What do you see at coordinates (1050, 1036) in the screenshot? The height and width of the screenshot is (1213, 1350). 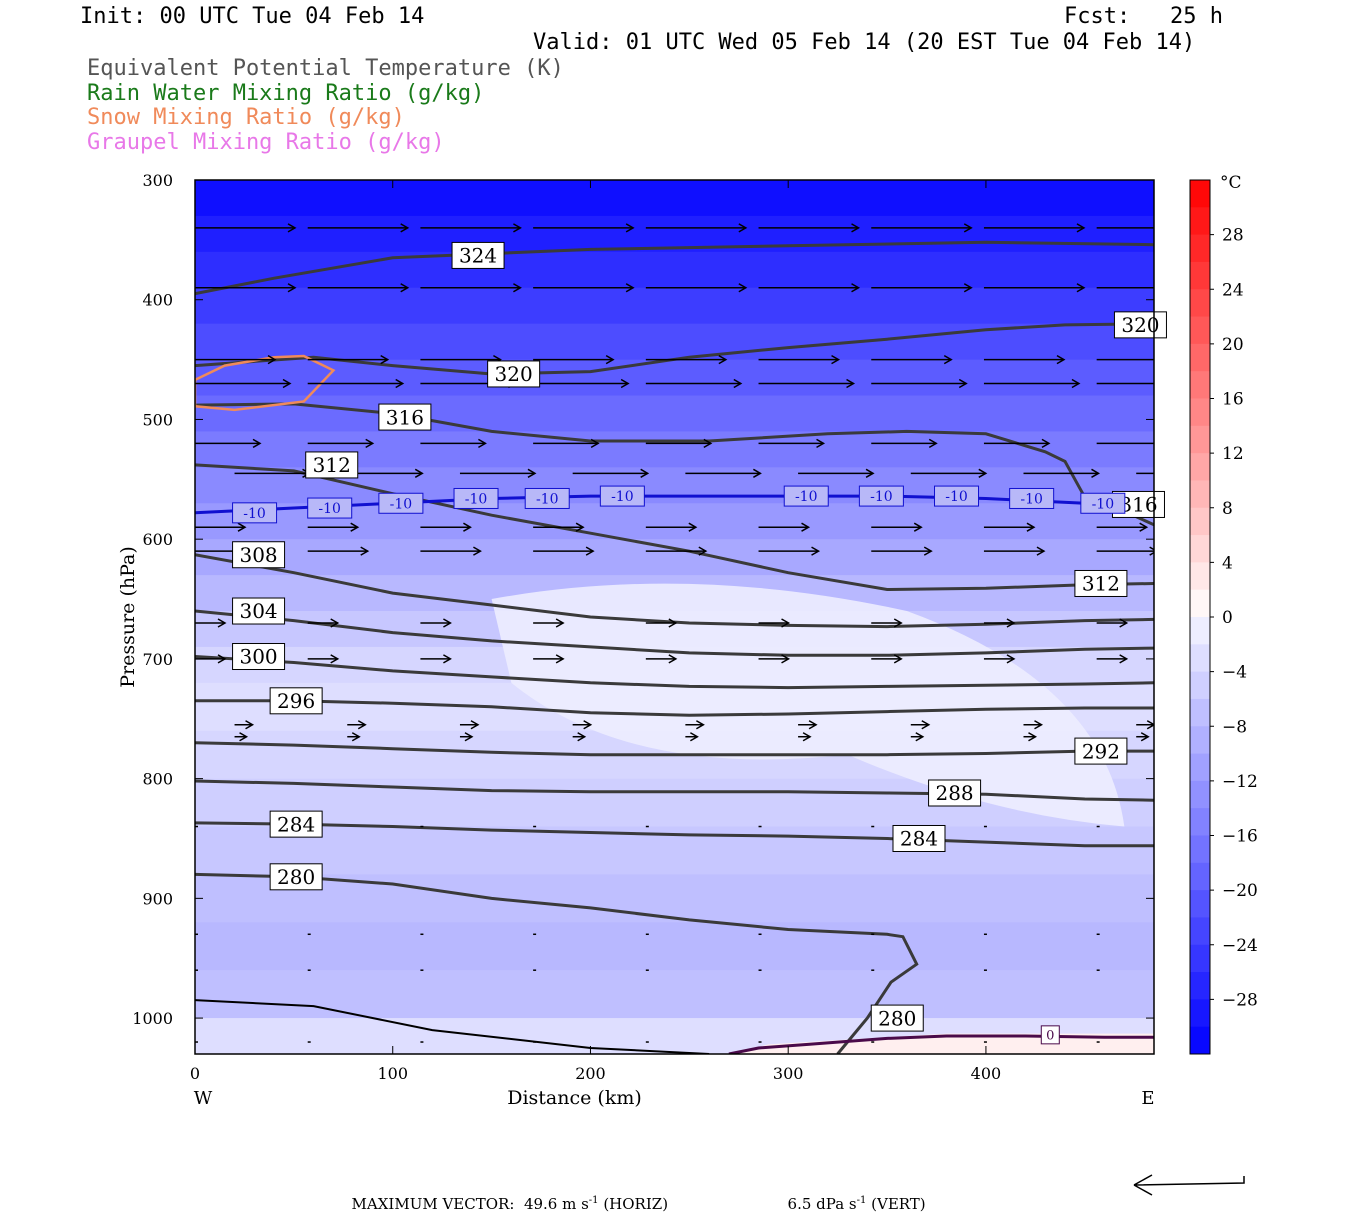 I see `svg-text: 0` at bounding box center [1050, 1036].